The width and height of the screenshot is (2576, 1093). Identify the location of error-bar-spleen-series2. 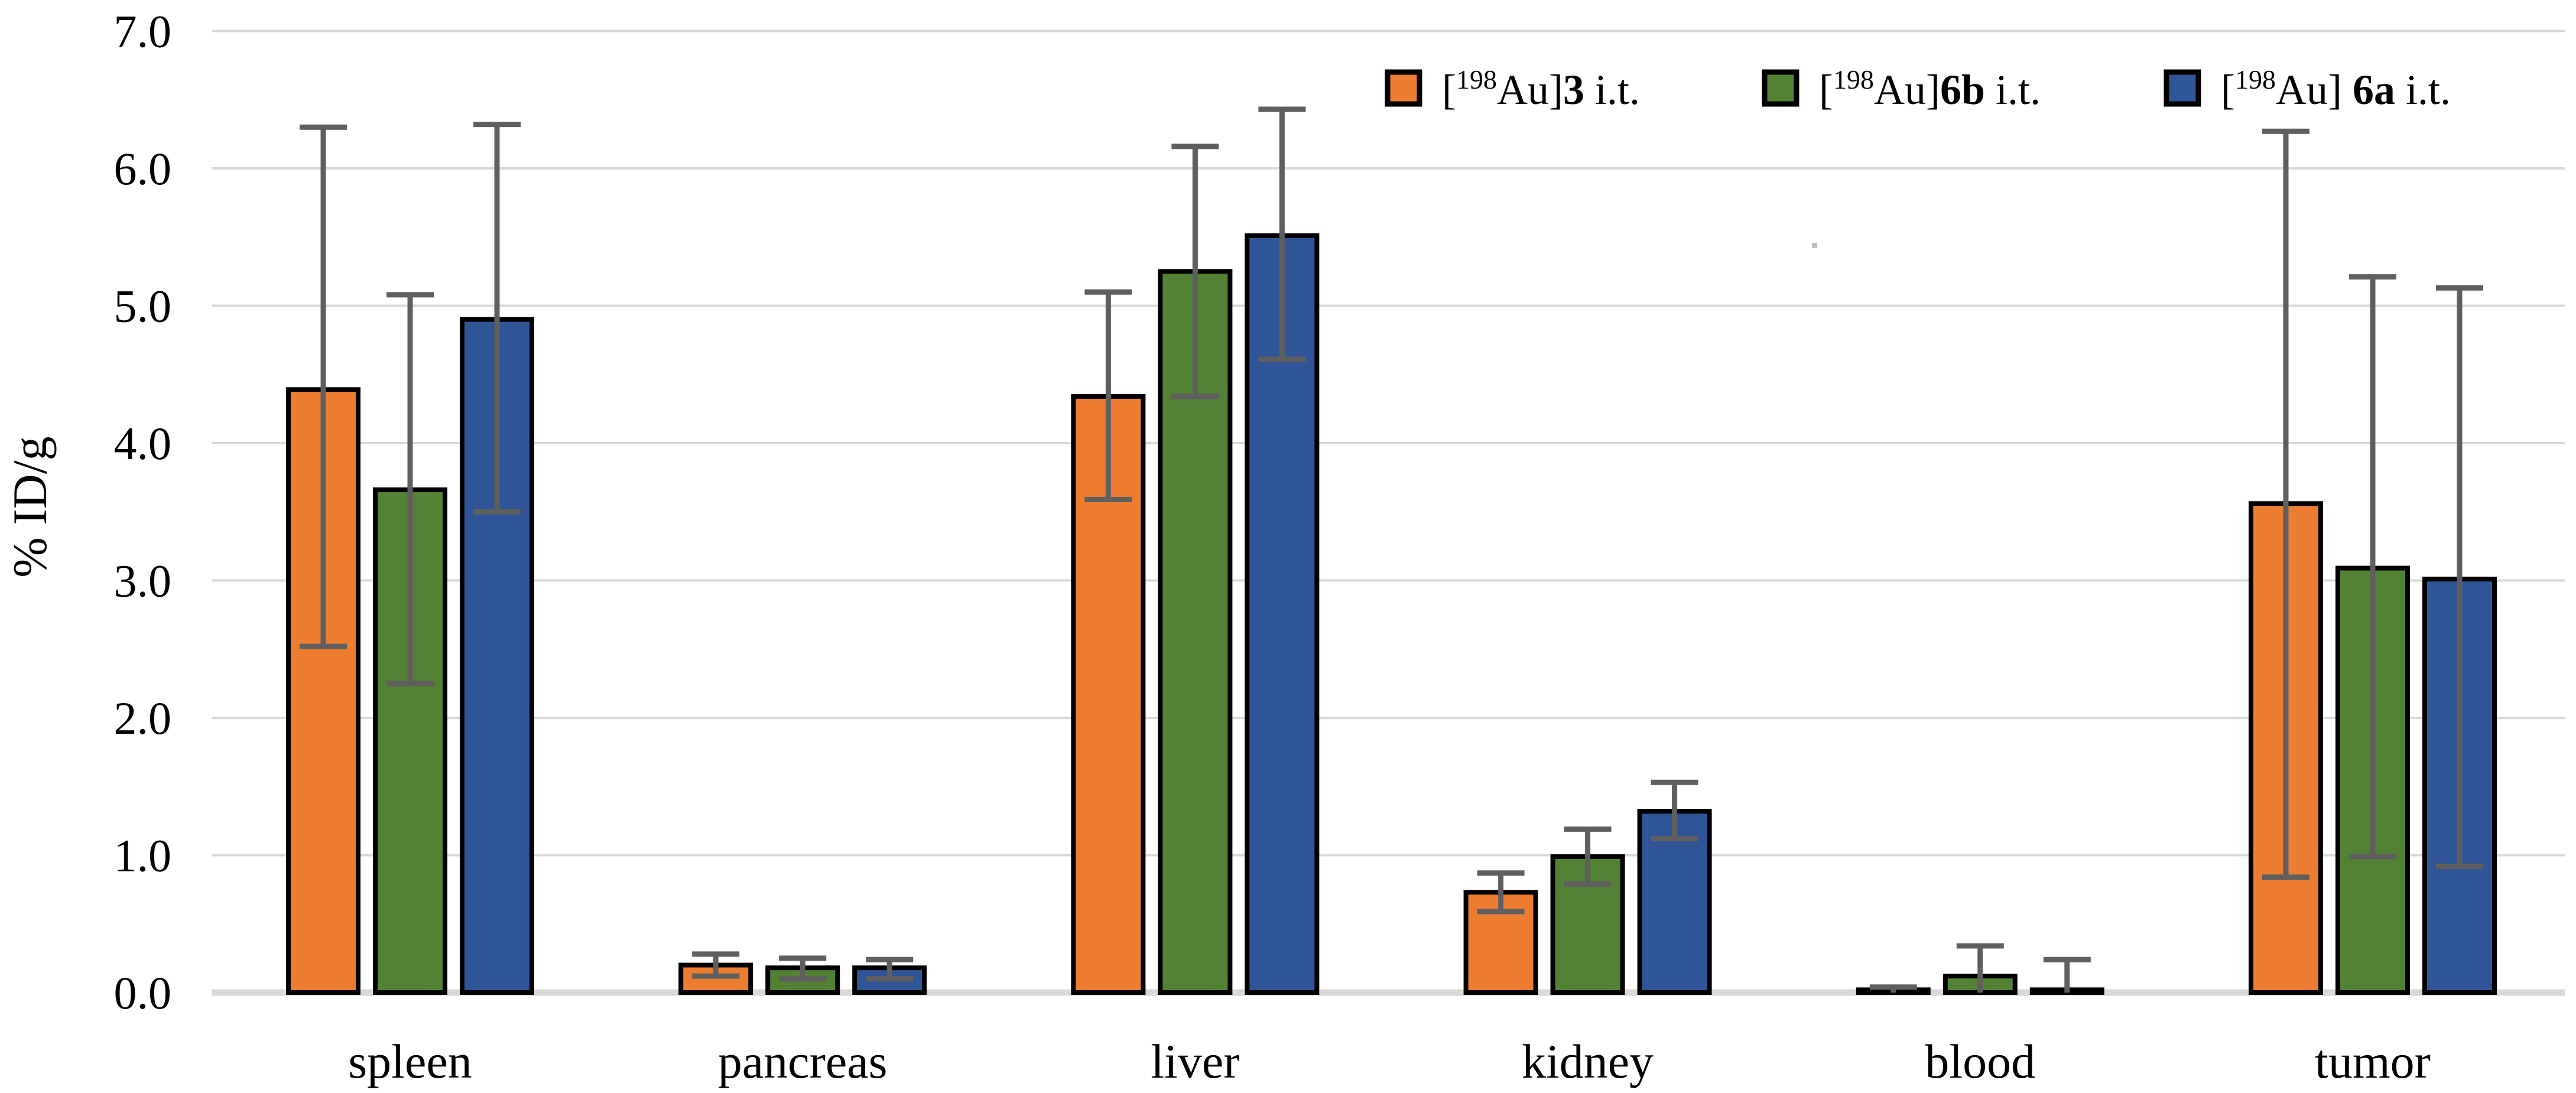
(410, 489).